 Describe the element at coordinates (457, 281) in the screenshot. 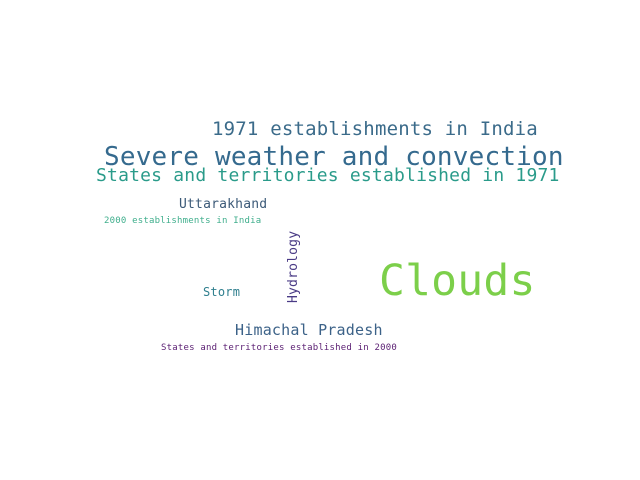

I see `word-clouds: Clouds` at that location.